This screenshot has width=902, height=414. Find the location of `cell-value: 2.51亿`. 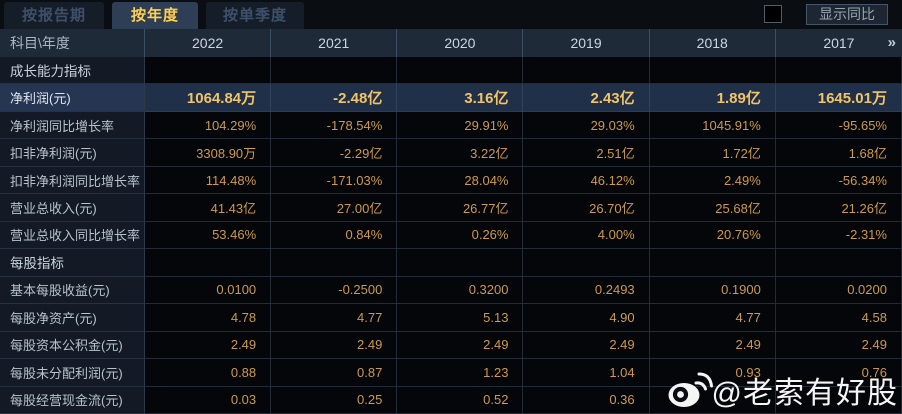

cell-value: 2.51亿 is located at coordinates (586, 153).